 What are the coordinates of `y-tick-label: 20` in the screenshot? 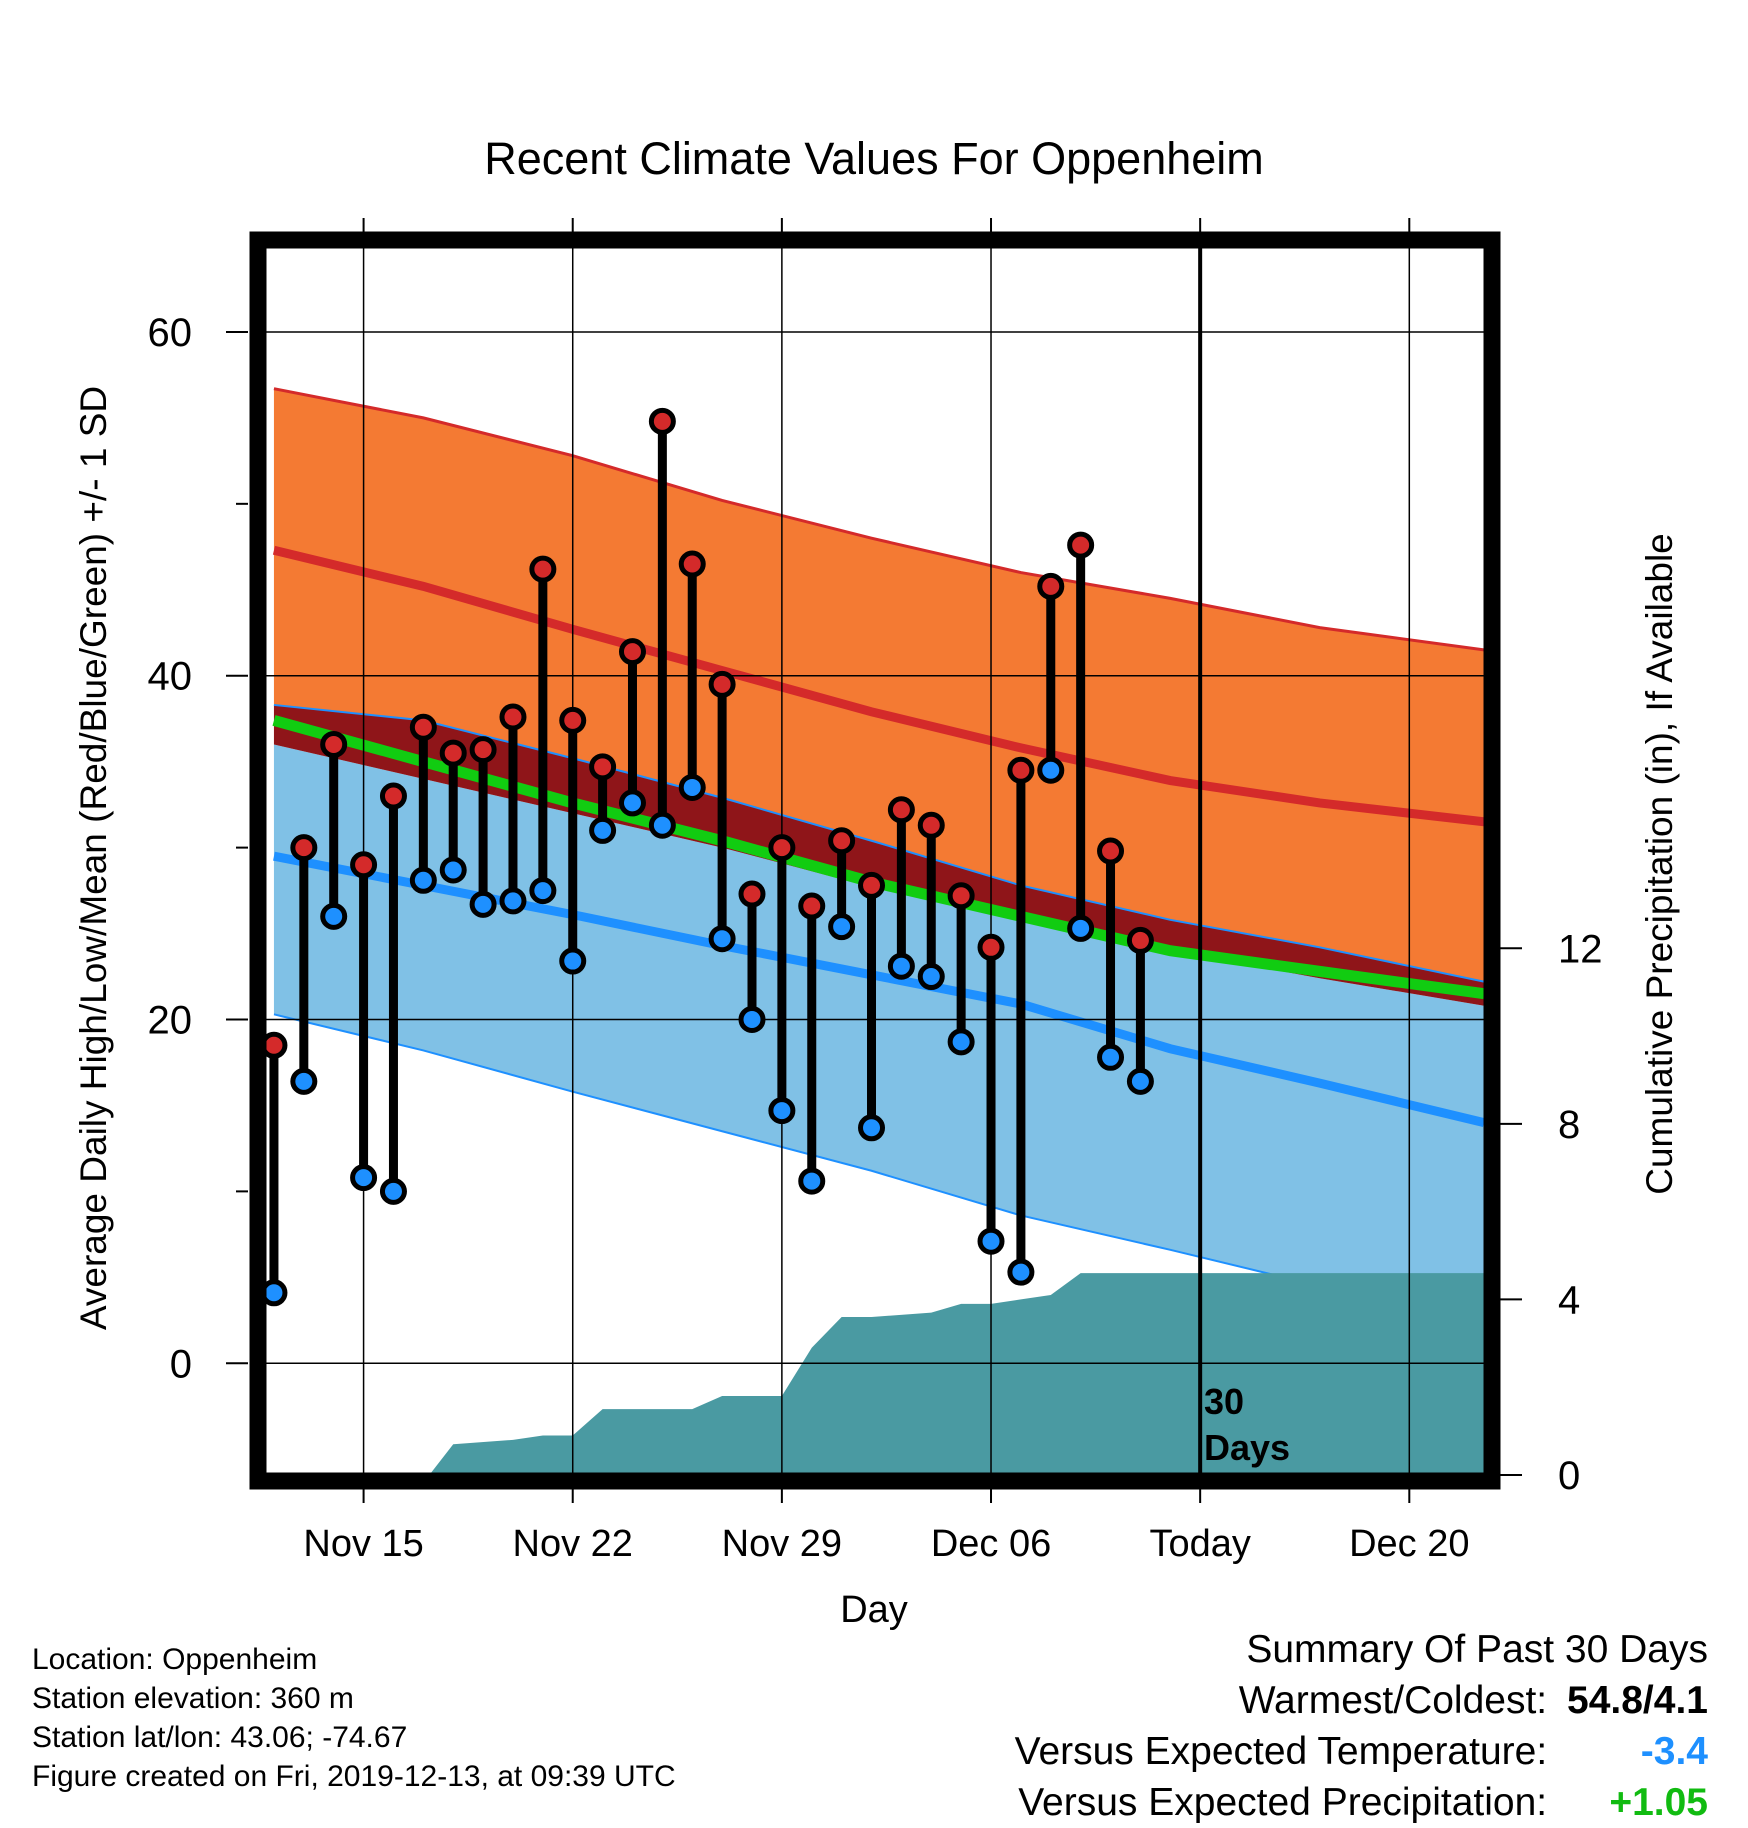 It's located at (170, 1020).